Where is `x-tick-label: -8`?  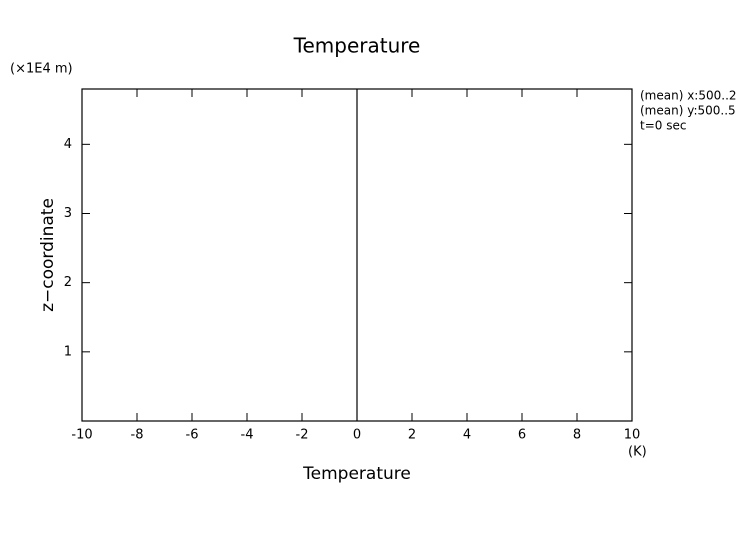
x-tick-label: -8 is located at coordinates (137, 435).